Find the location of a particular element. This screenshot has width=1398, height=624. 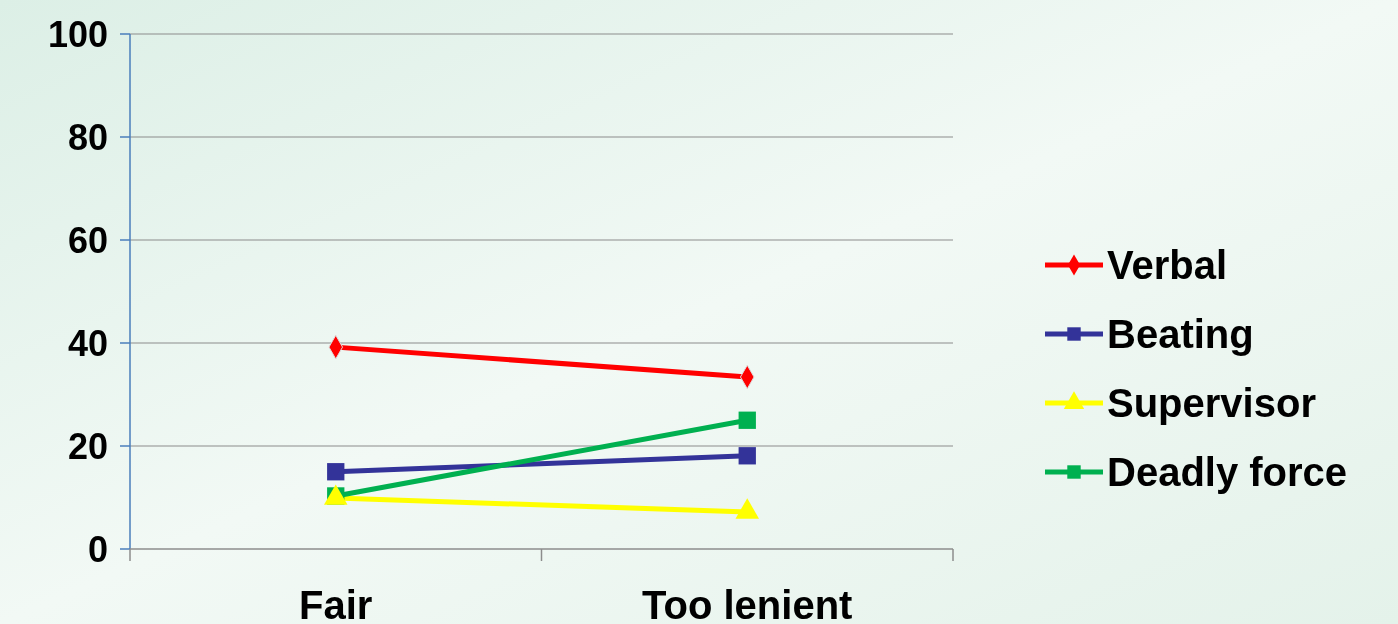

y-tick-label: 0 is located at coordinates (97, 549).